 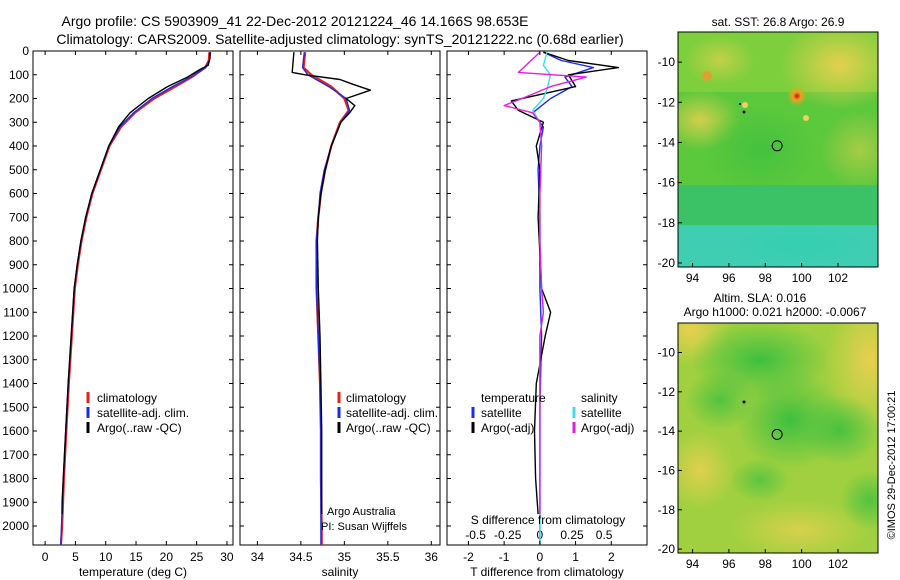 What do you see at coordinates (667, 549) in the screenshot?
I see `lat-tick-label: -20` at bounding box center [667, 549].